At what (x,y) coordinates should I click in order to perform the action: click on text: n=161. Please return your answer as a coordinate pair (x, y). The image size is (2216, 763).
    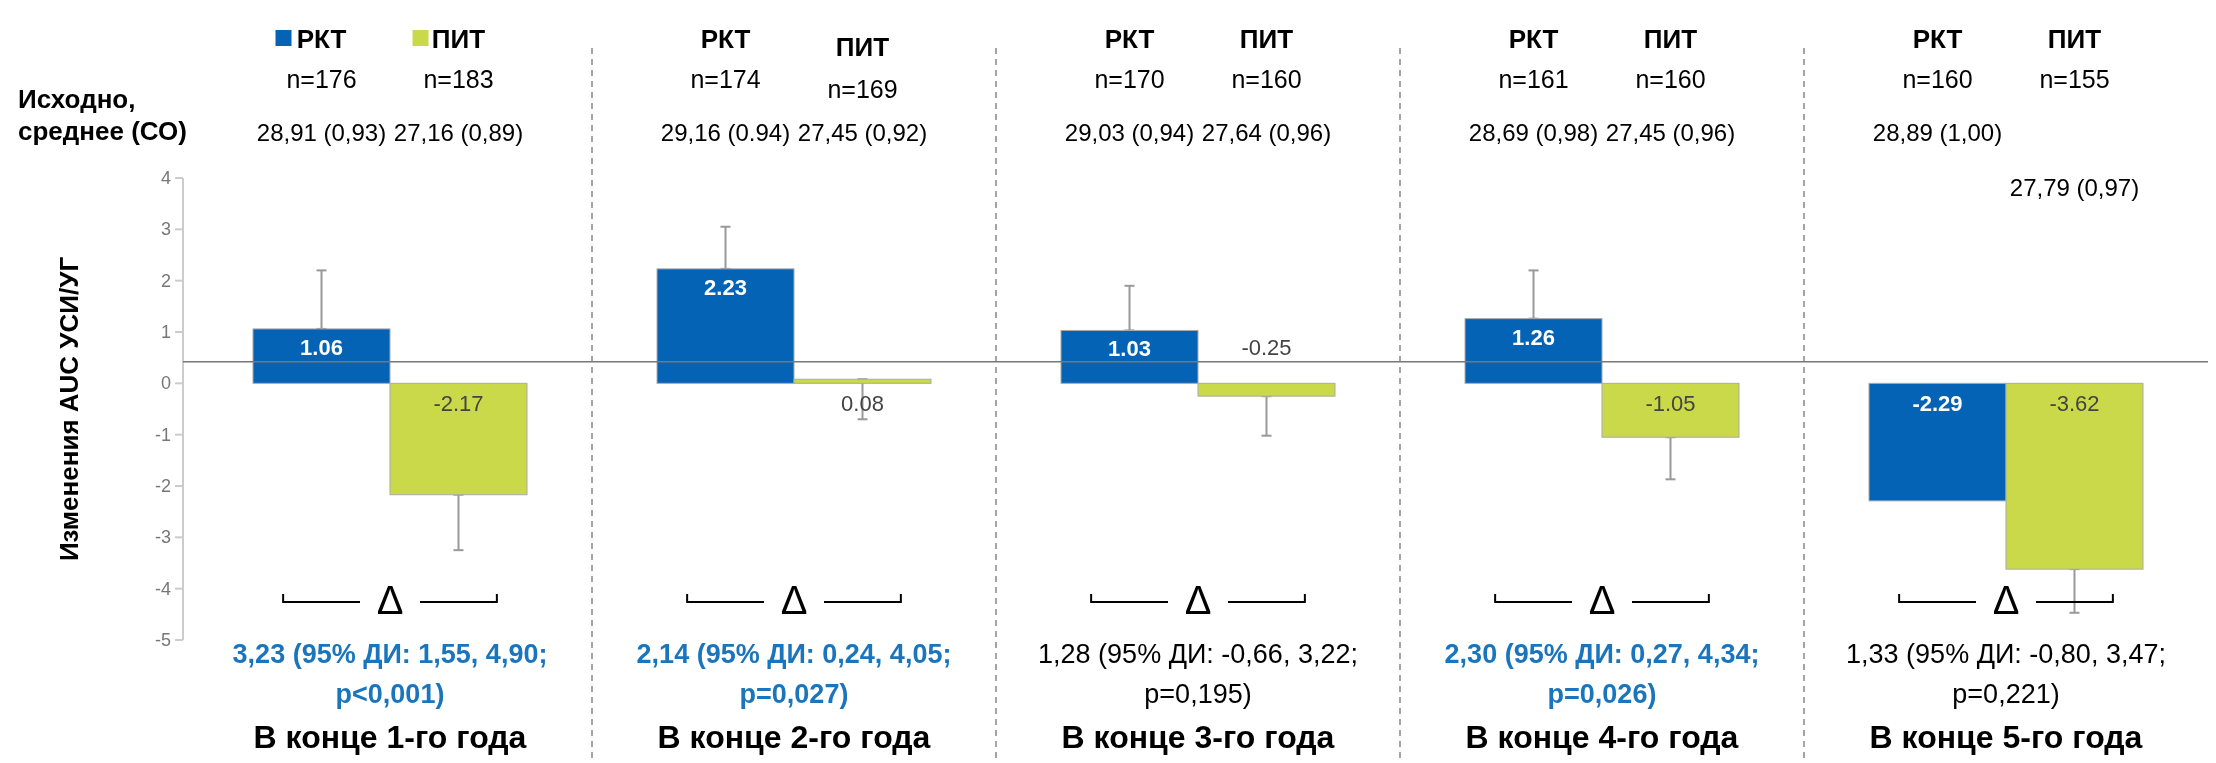
    Looking at the image, I should click on (1533, 79).